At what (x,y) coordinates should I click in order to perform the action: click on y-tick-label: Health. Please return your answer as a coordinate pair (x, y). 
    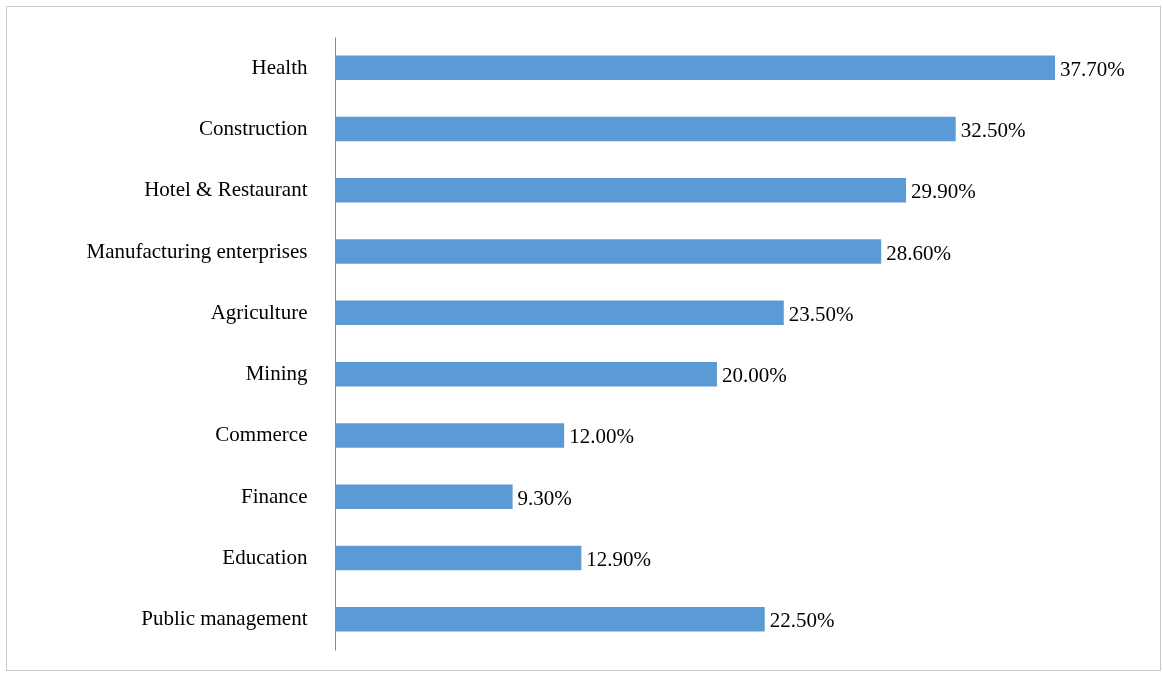
    Looking at the image, I should click on (279, 66).